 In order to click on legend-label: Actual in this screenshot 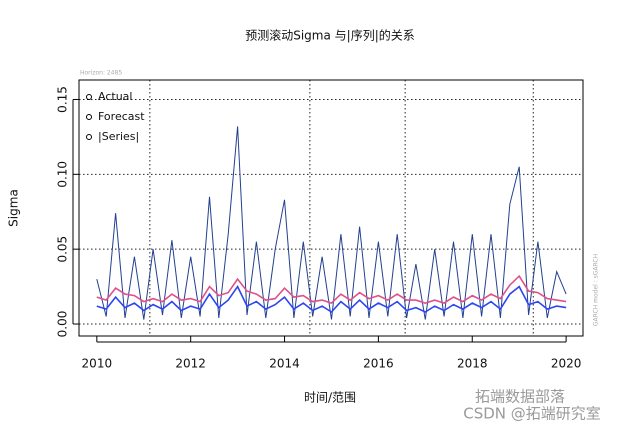, I will do `click(115, 96)`.